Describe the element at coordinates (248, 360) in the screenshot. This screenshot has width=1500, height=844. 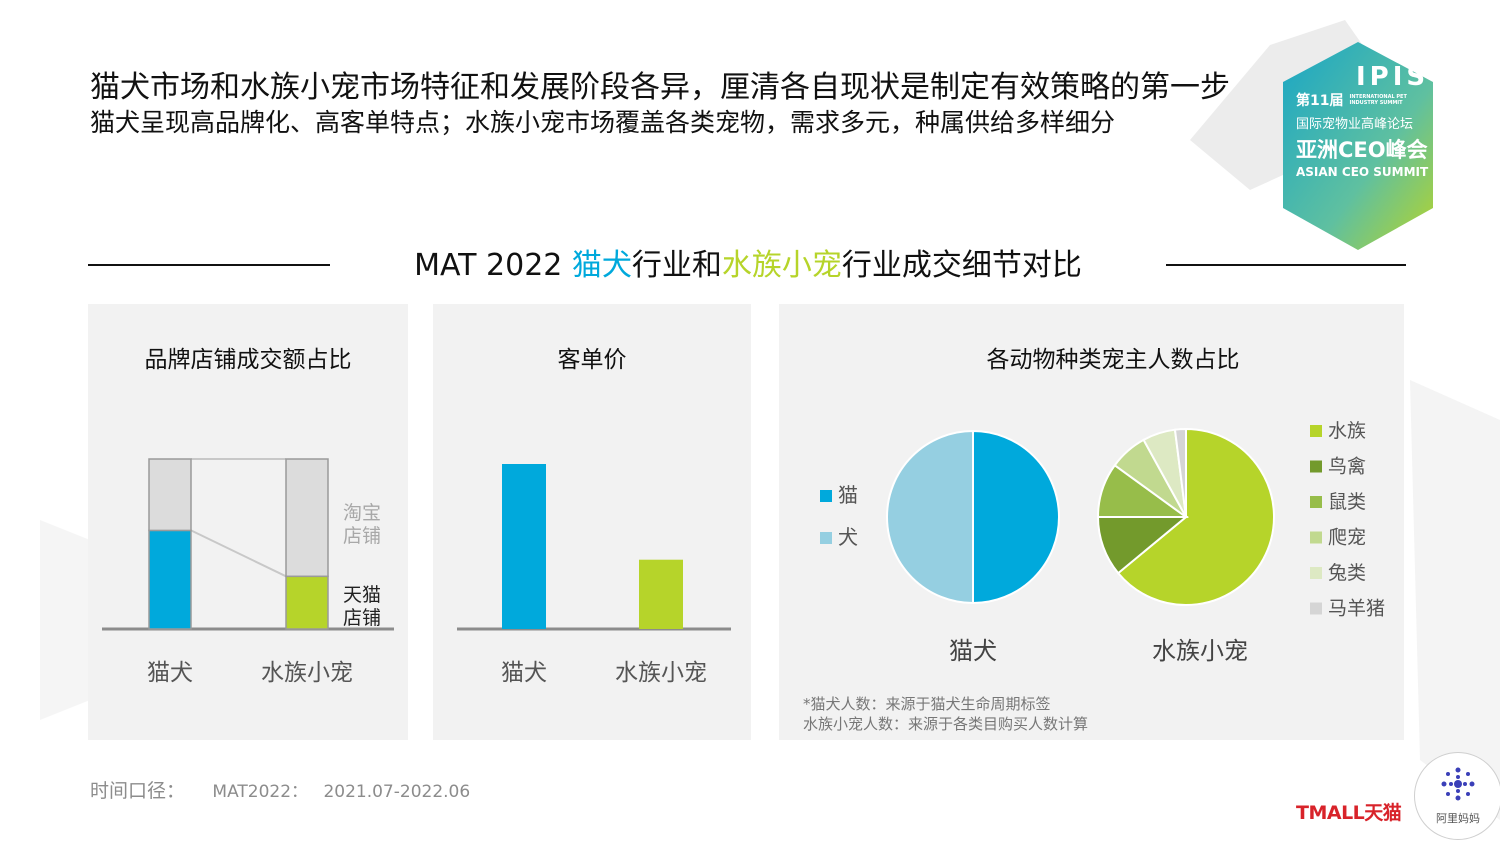
I see `chart1-title: 品牌店铺成交额占比` at that location.